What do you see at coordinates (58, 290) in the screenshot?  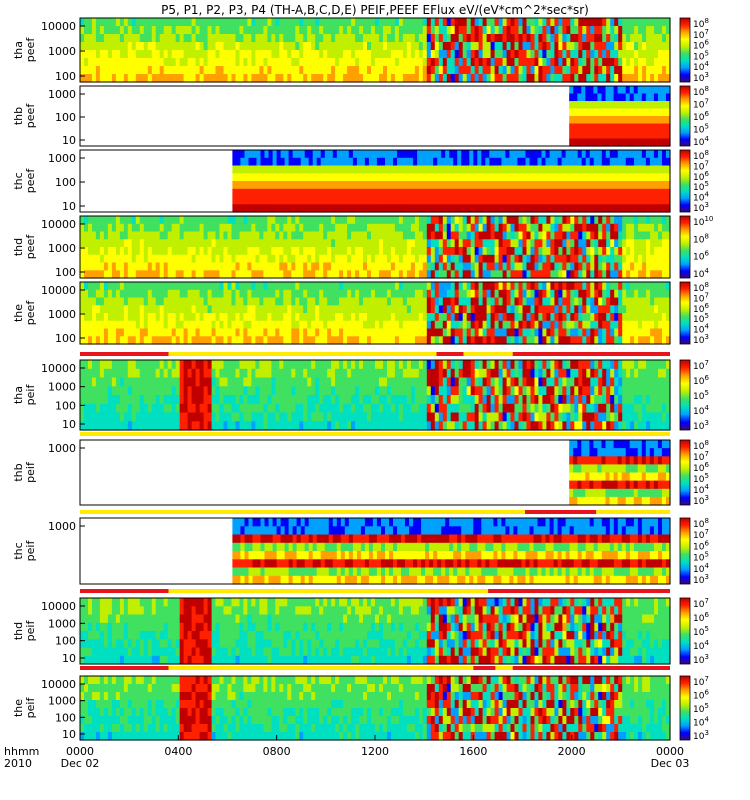 I see `y-tick-label: 10000` at bounding box center [58, 290].